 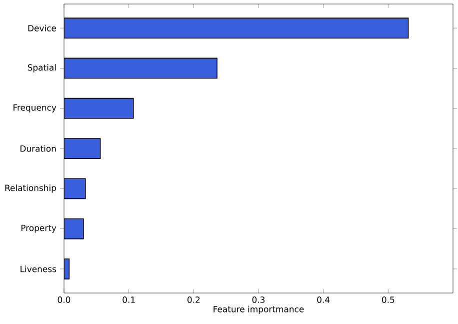 I want to click on x-tick-label: 0.2, so click(x=193, y=299).